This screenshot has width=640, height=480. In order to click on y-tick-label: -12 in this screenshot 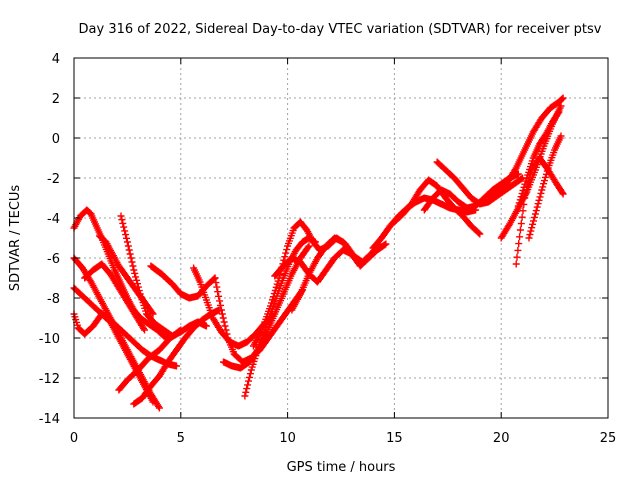, I will do `click(49, 379)`.